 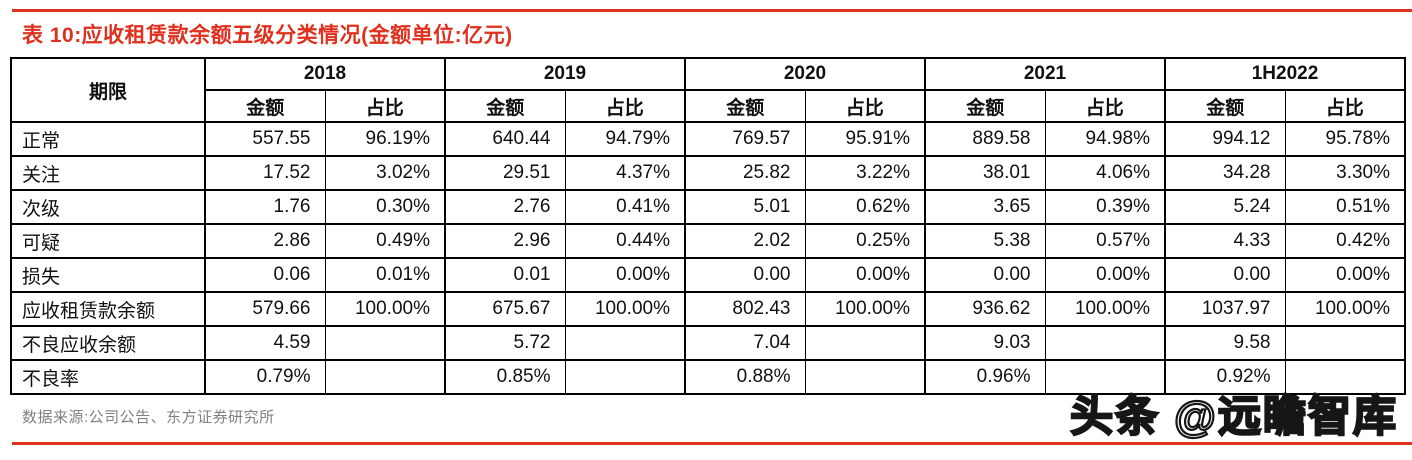 What do you see at coordinates (625, 207) in the screenshot?
I see `share-cell: 0.41%` at bounding box center [625, 207].